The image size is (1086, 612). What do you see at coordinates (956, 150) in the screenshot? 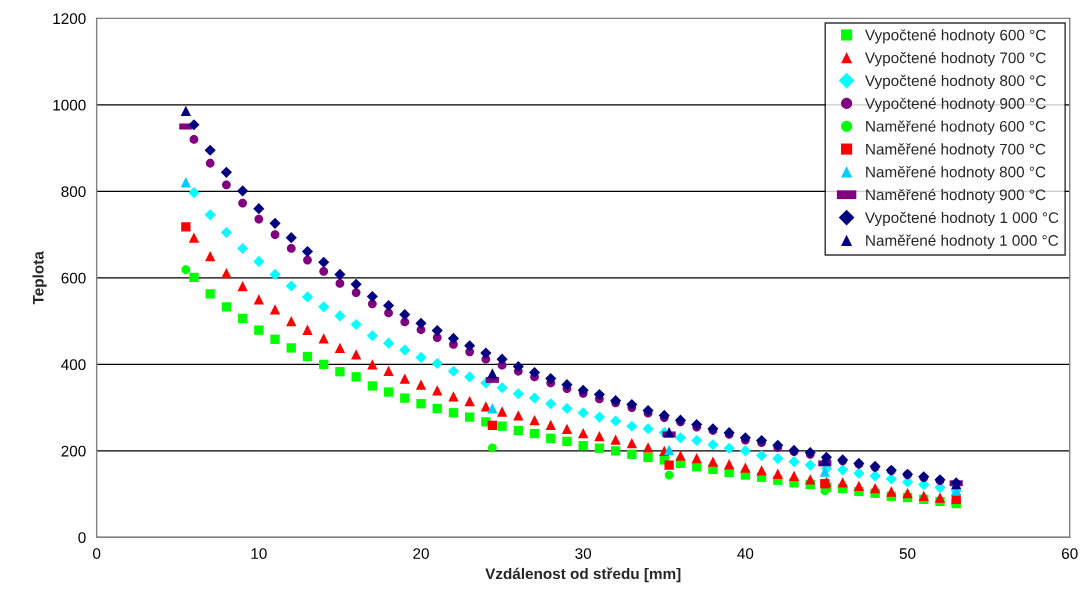
I see `legend-label: Naměřené hodnoty 700 °C` at bounding box center [956, 150].